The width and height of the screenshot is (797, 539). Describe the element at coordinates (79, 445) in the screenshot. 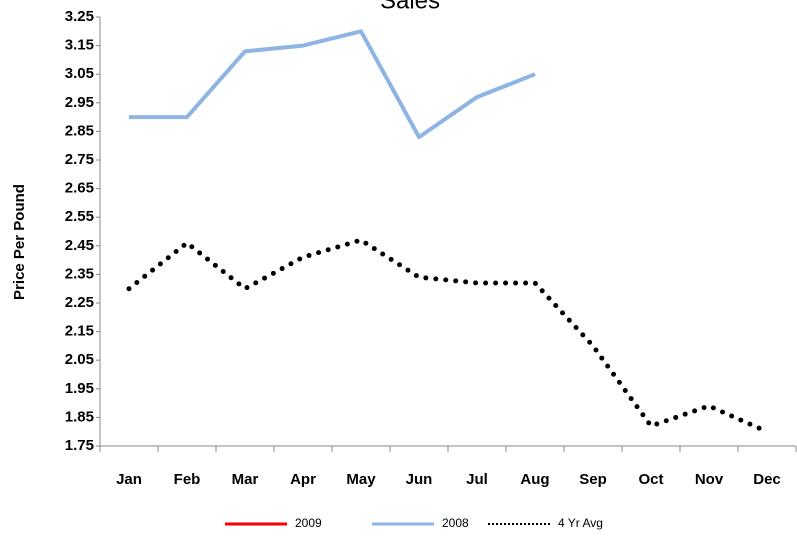

I see `y-tick-label: 1.75` at that location.